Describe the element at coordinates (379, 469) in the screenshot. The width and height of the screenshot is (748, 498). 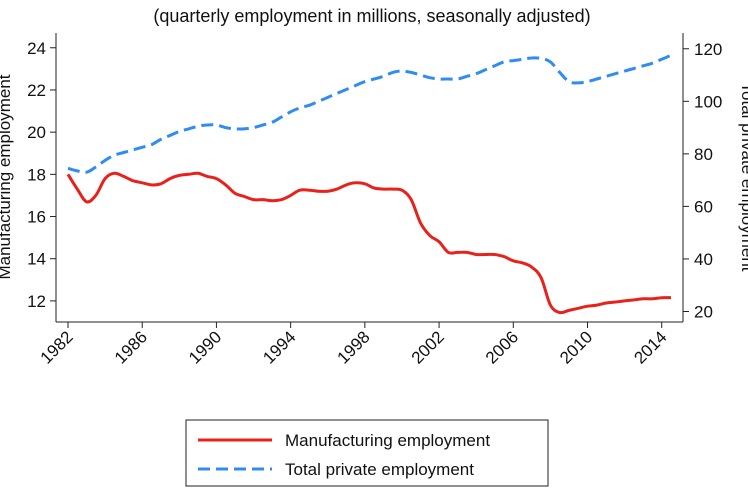
I see `legend-label-total-private: Total private employment` at that location.